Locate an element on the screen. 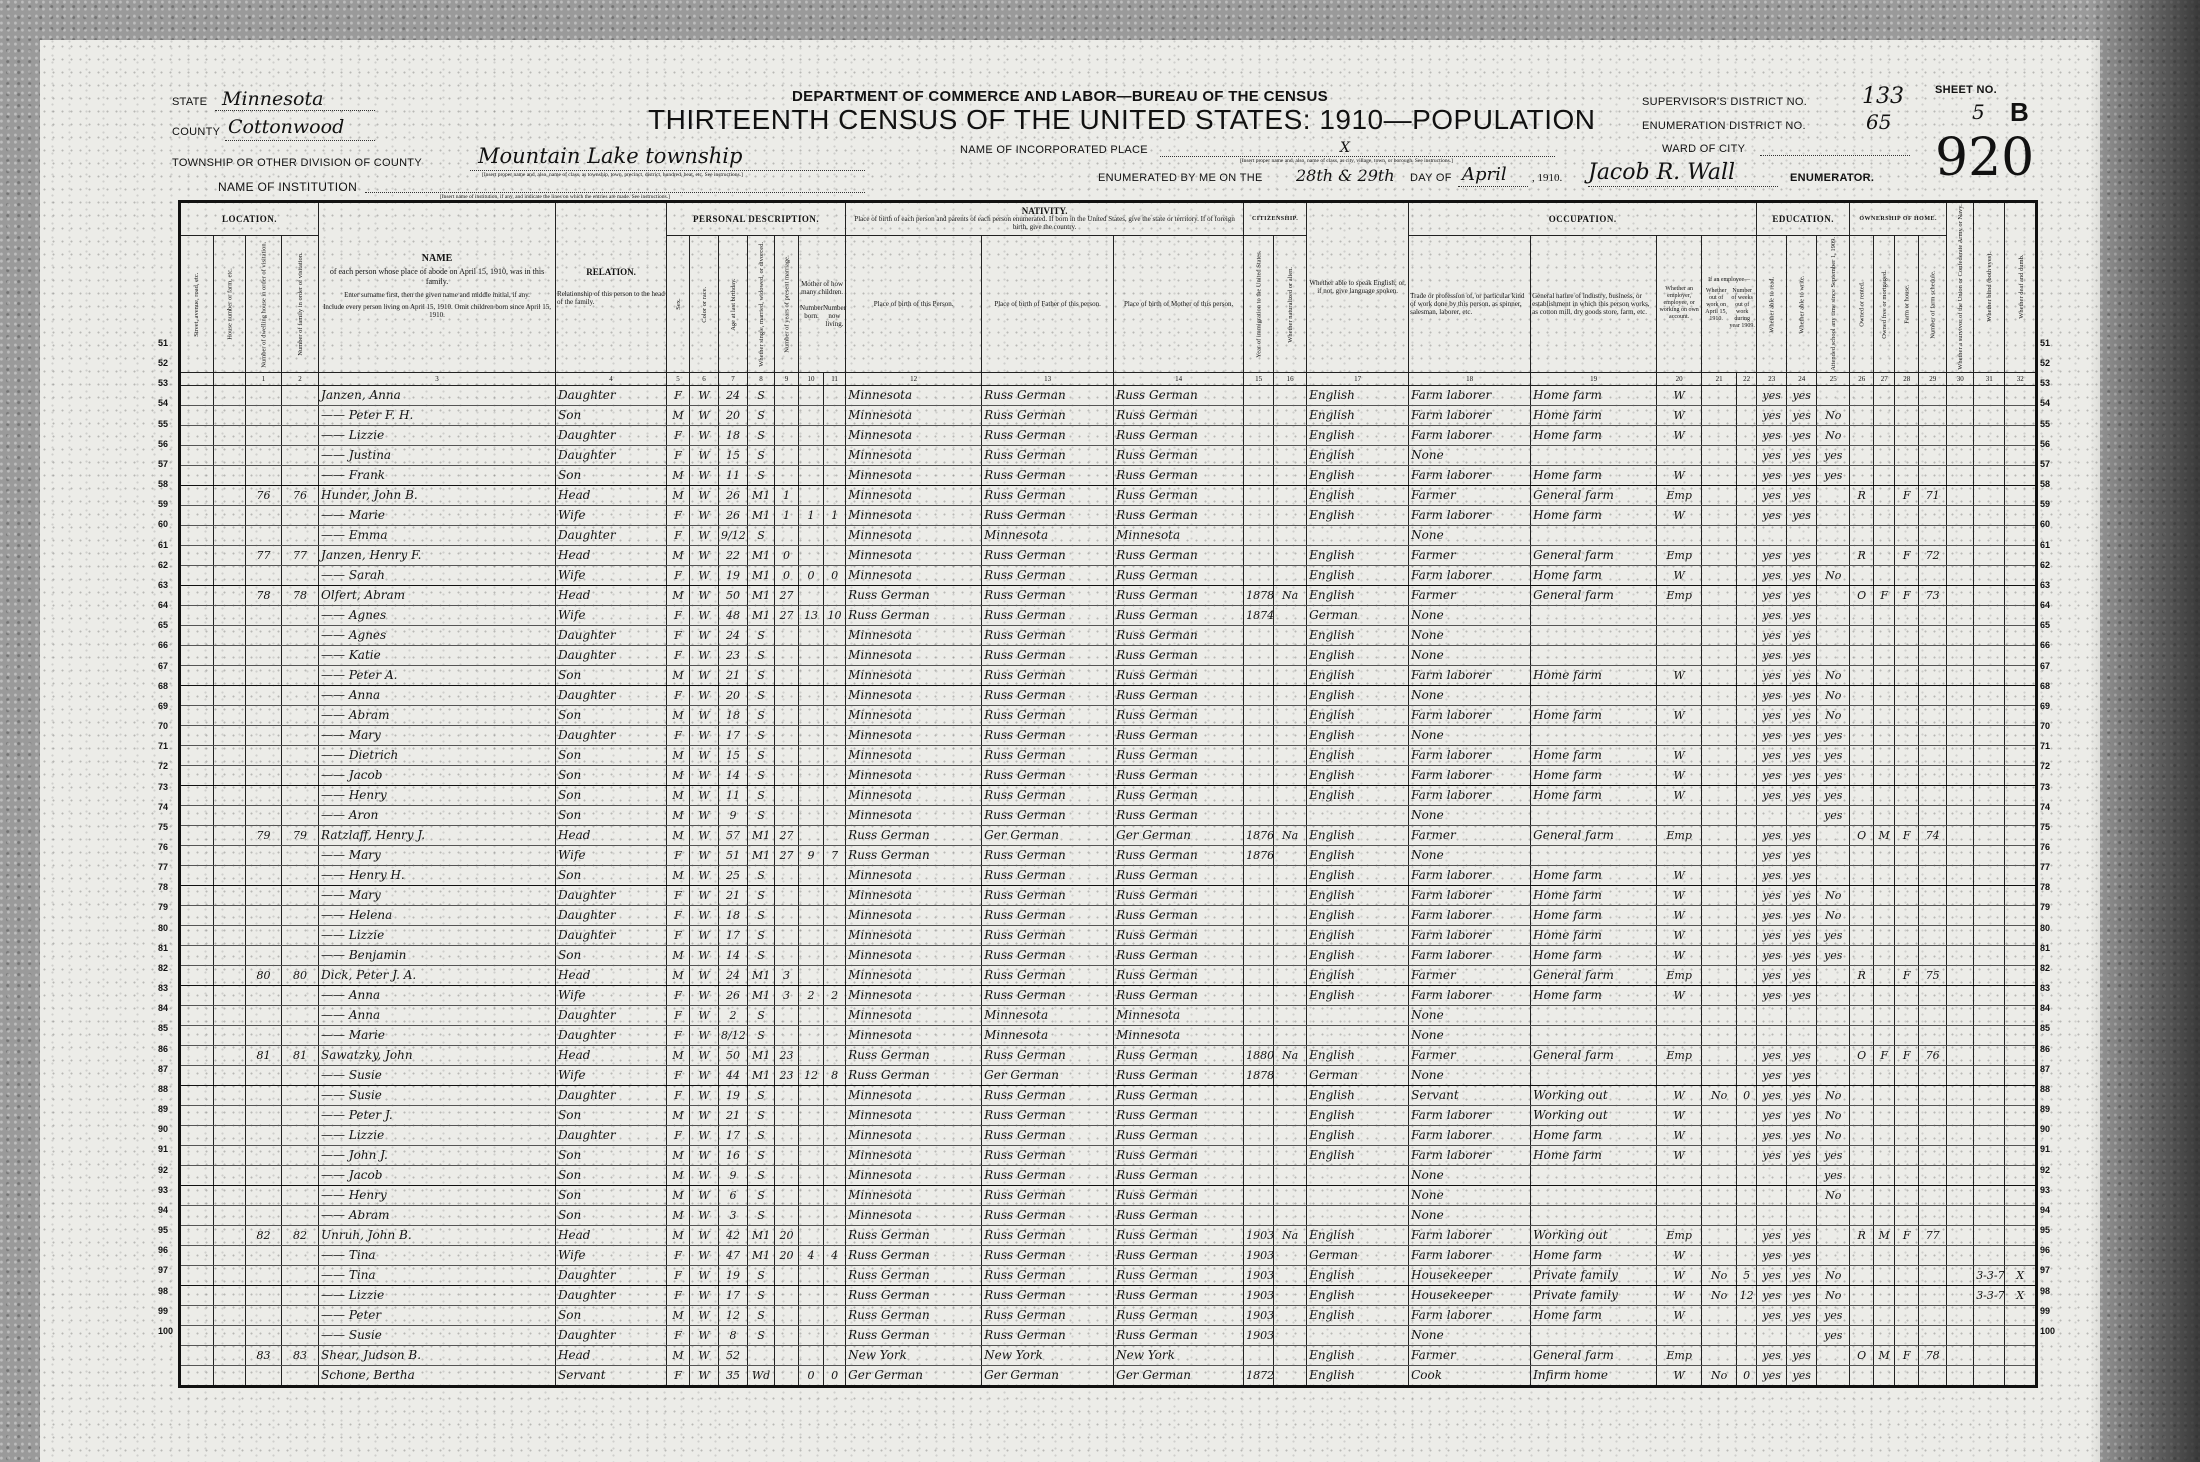 This screenshot has height=1462, width=2200. cell-nat: Na is located at coordinates (1290, 1055).